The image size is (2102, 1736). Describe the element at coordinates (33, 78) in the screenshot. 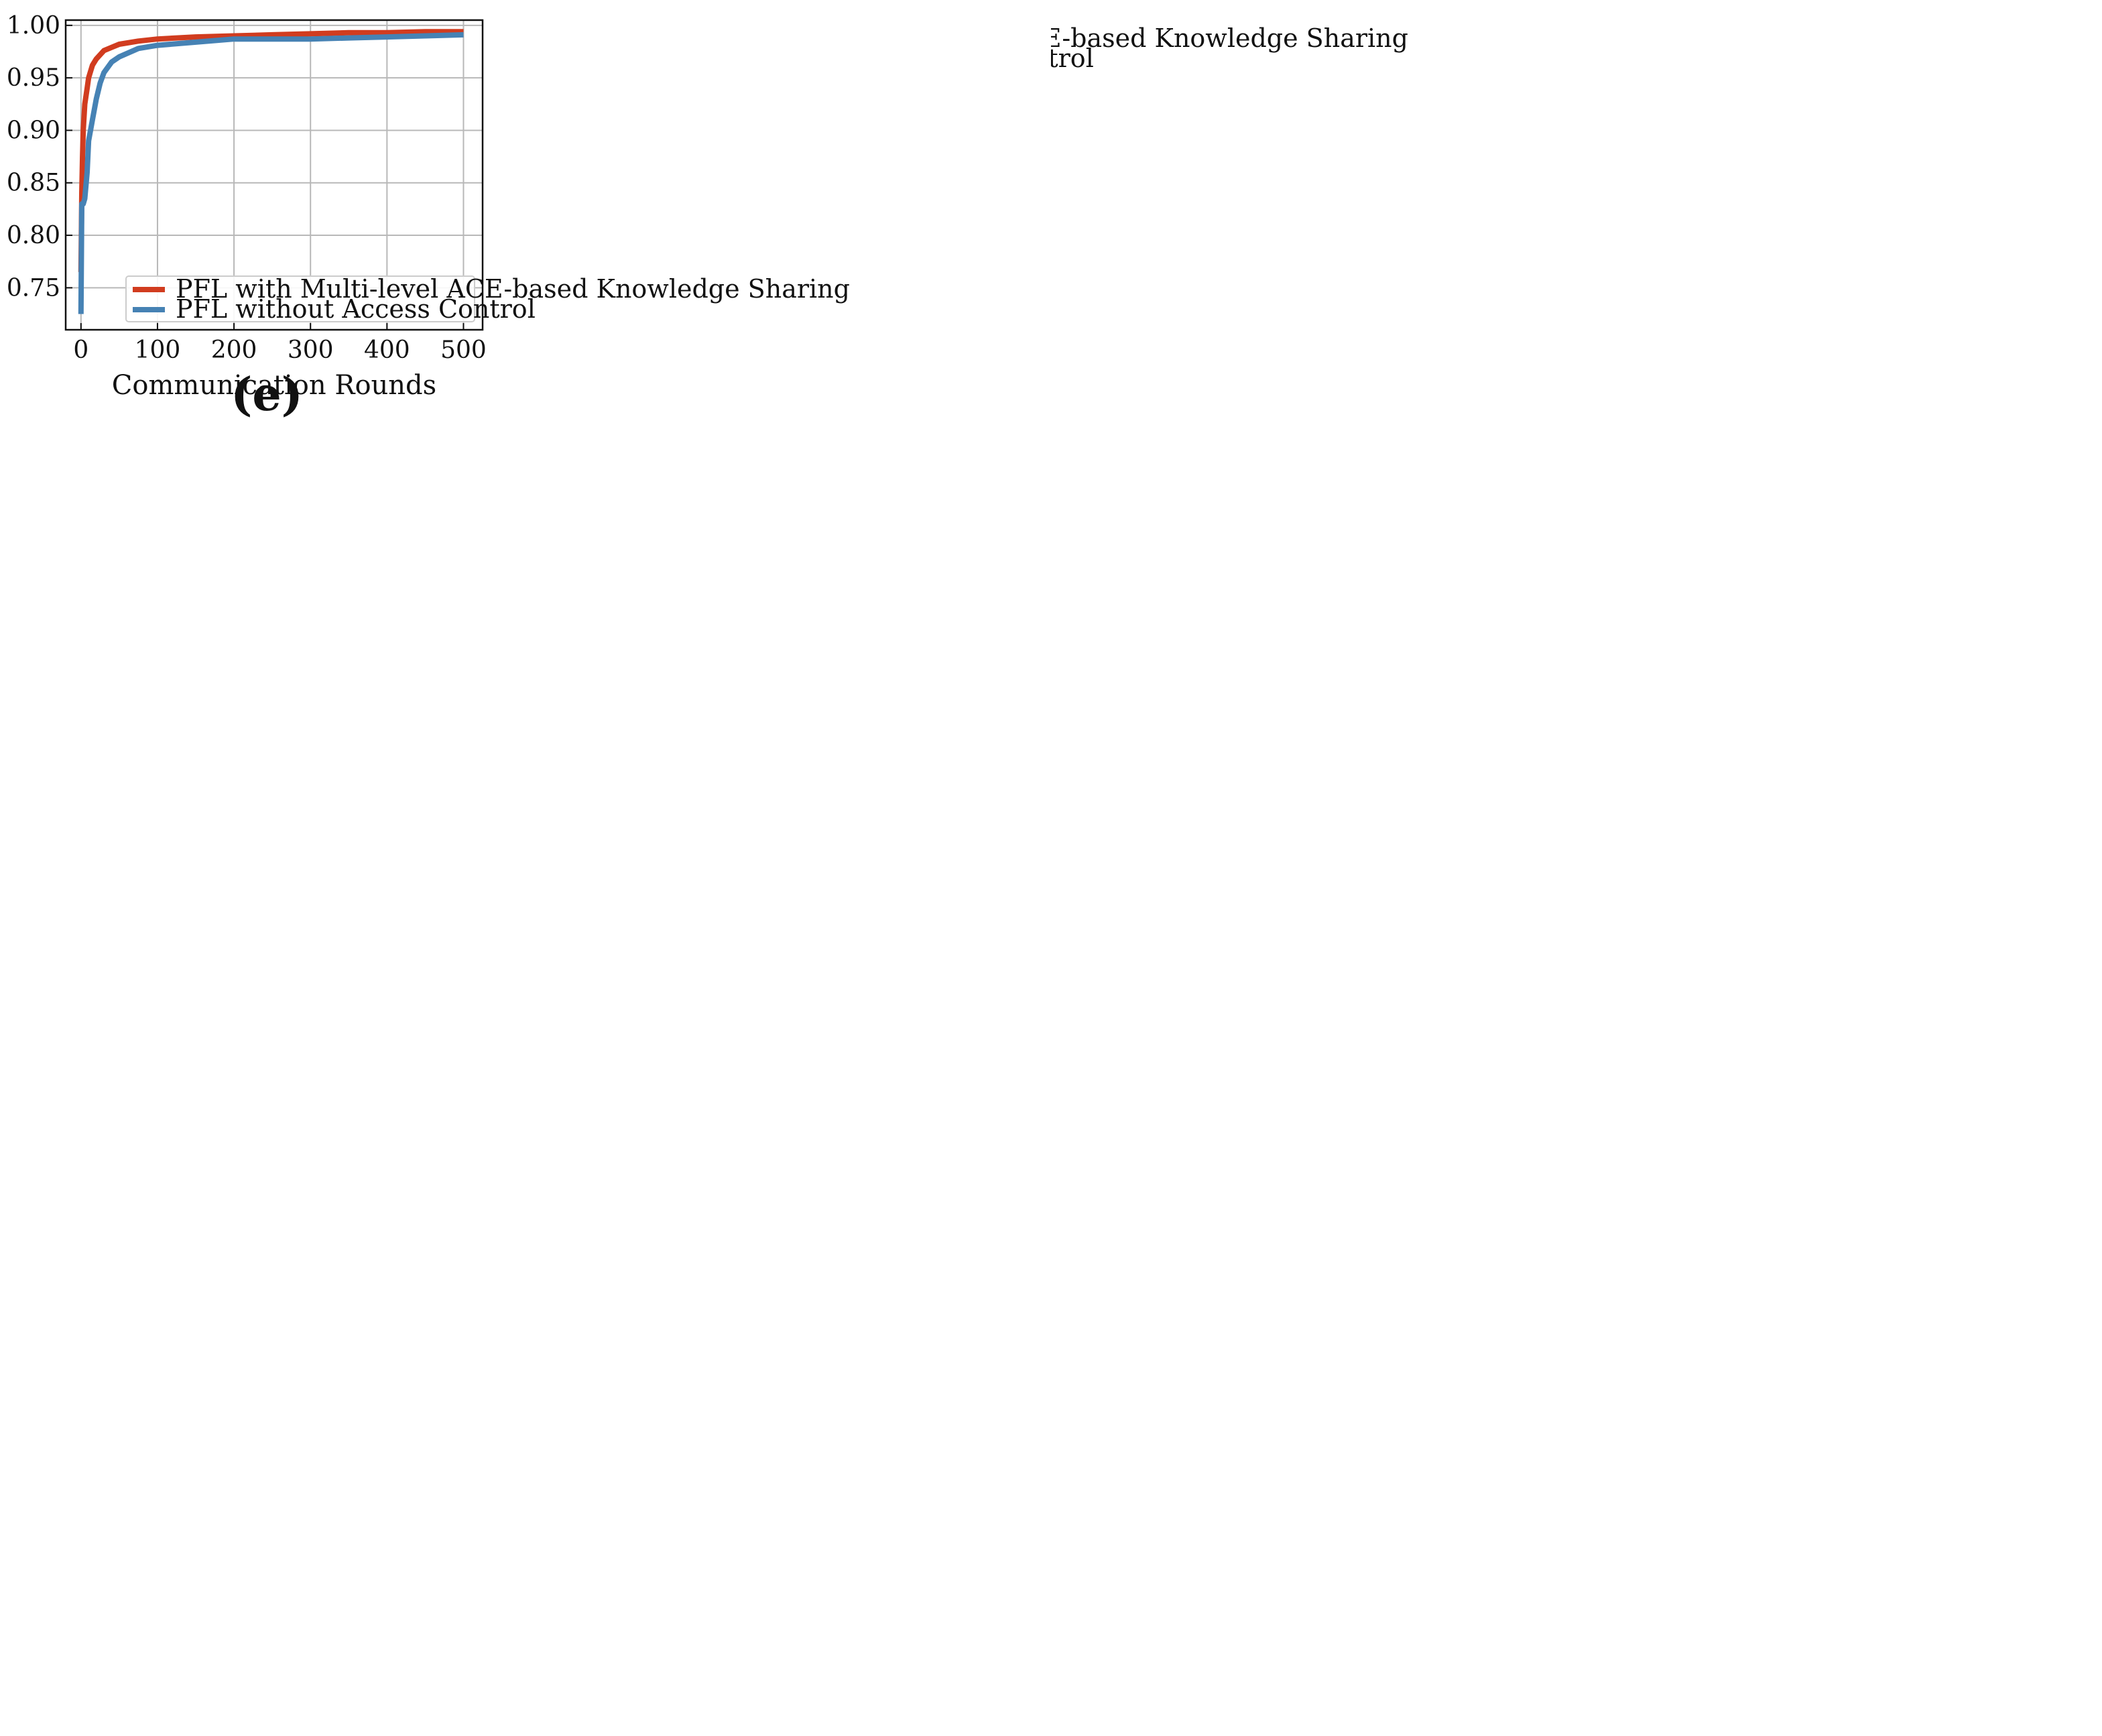

I see `y-tick-label: 0.95` at that location.